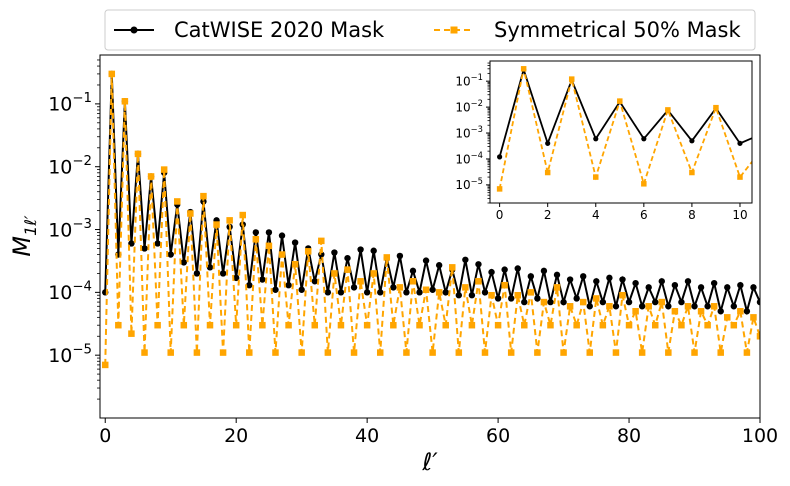  Describe the element at coordinates (70, 166) in the screenshot. I see `main-y-tick-label: 10−2` at that location.